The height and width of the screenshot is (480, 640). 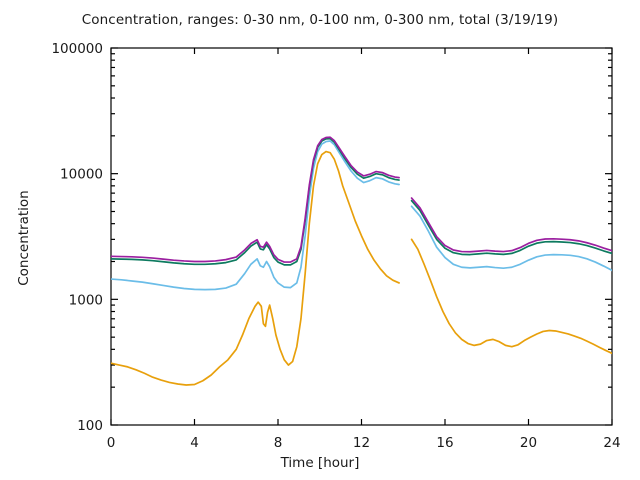 What do you see at coordinates (111, 443) in the screenshot?
I see `x-tick-label: 0` at bounding box center [111, 443].